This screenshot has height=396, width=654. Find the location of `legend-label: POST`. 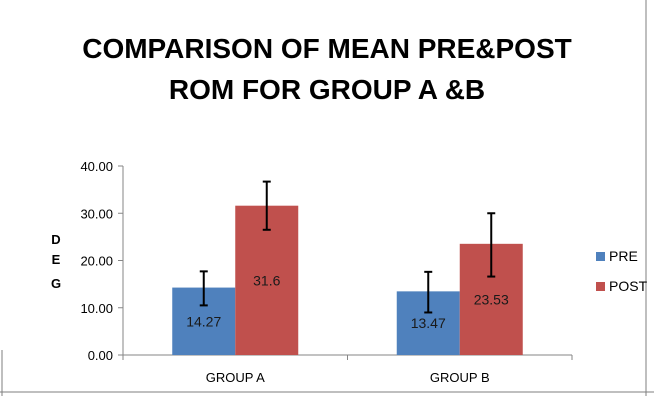

legend-label: POST is located at coordinates (628, 286).